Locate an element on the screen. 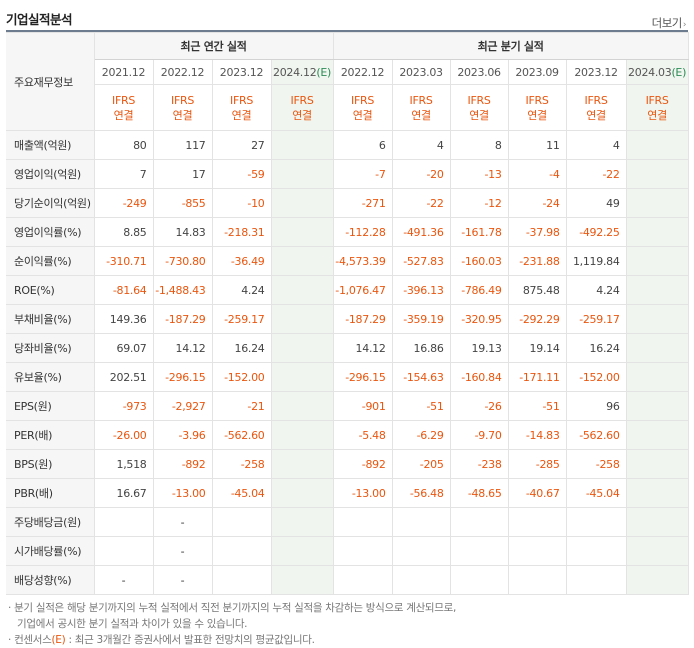 Image resolution: width=694 pixels, height=648 pixels. table-cell: -1,076.47 is located at coordinates (362, 290).